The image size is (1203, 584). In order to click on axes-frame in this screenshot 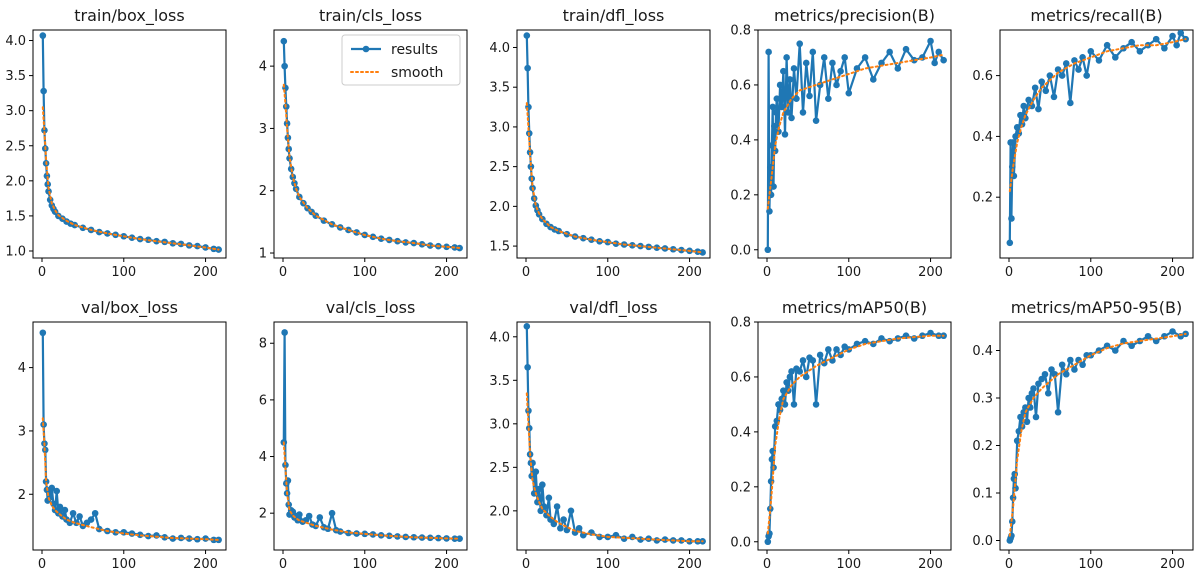, I will do `click(613, 144)`.